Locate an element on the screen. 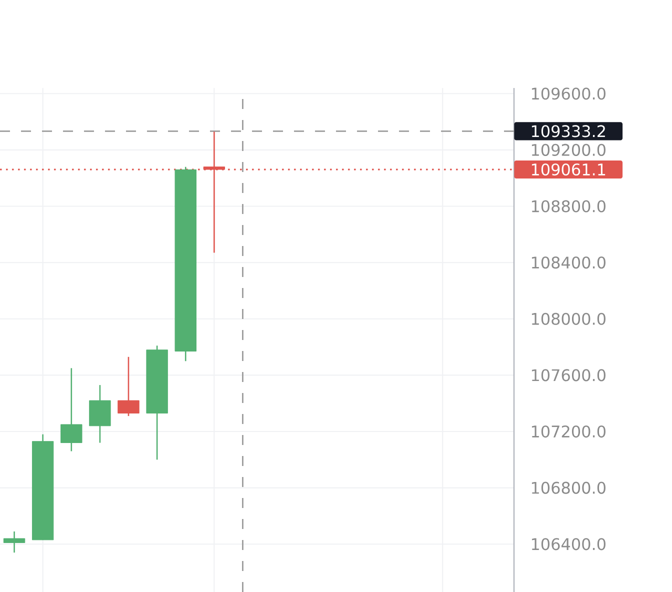 This screenshot has height=592, width=672. y-tick-label: 107200.0 is located at coordinates (569, 431).